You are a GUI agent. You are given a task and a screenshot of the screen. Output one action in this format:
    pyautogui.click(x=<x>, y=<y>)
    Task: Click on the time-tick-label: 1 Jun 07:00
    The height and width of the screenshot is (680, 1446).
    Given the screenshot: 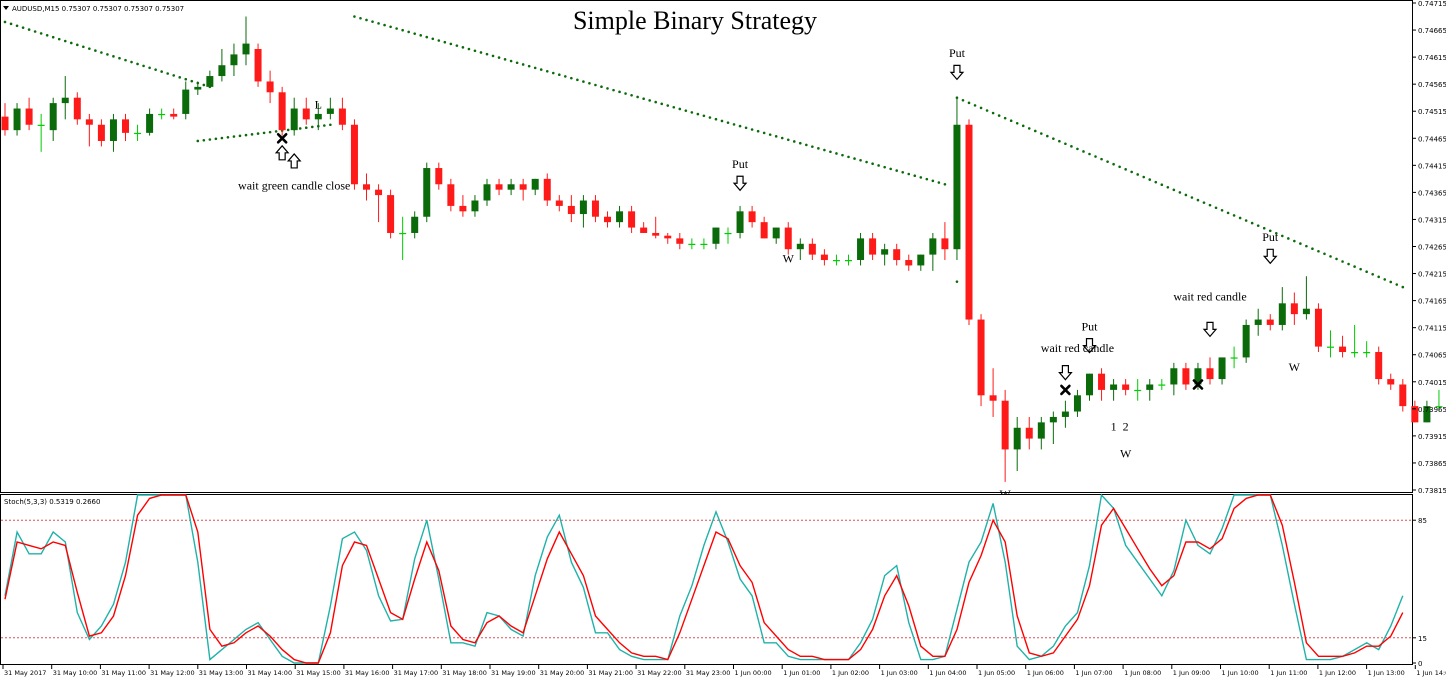 What is the action you would take?
    pyautogui.click(x=1093, y=673)
    